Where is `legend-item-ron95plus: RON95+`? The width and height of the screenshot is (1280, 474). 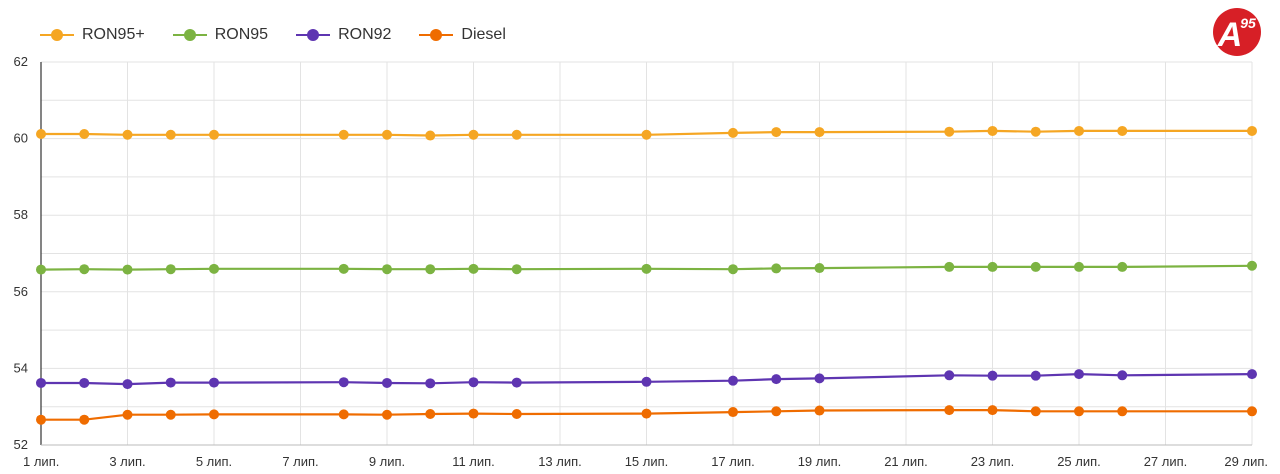 legend-item-ron95plus: RON95+ is located at coordinates (92, 35).